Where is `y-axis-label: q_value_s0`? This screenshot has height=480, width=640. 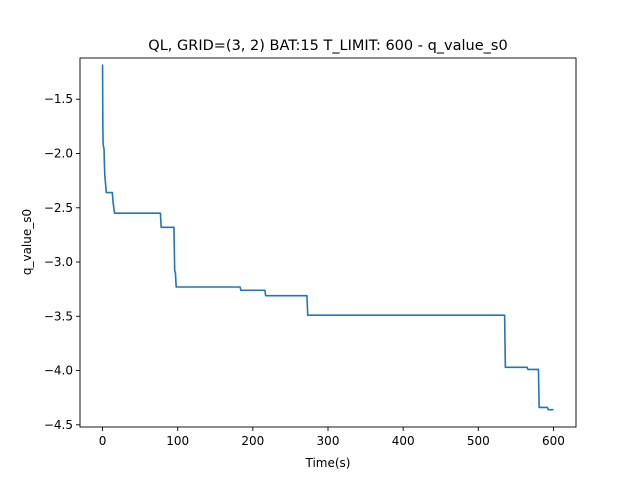 y-axis-label: q_value_s0 is located at coordinates (27, 242).